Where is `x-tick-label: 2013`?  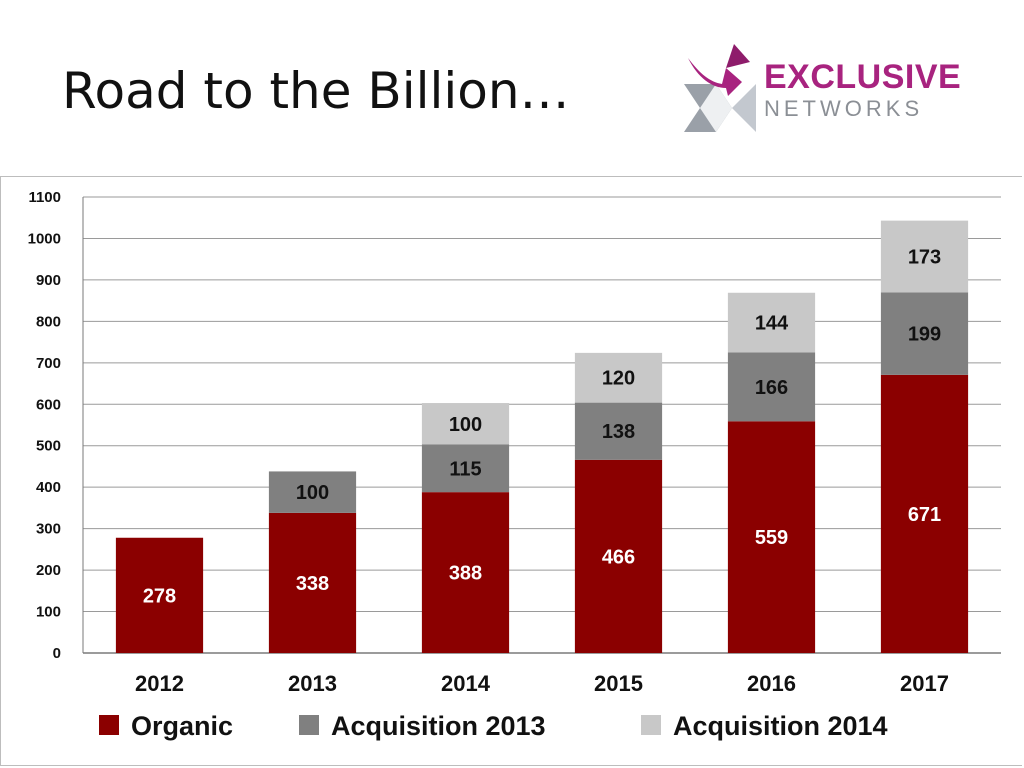 x-tick-label: 2013 is located at coordinates (312, 683).